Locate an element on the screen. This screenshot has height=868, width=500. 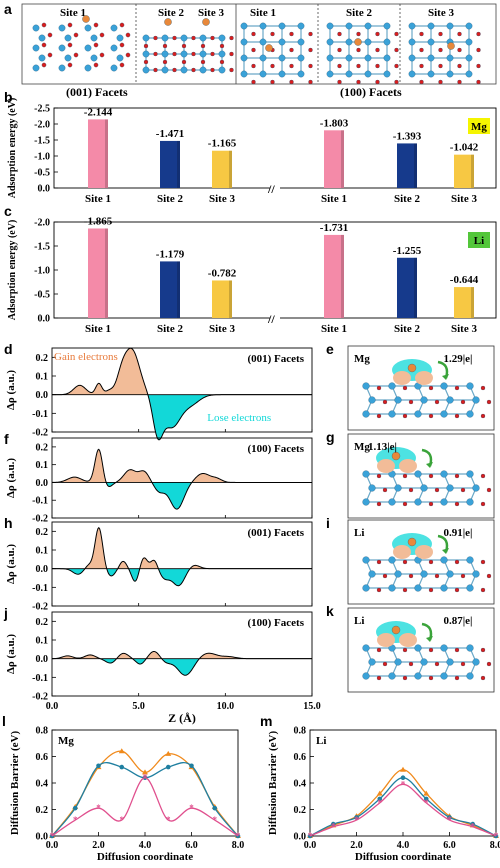
panel-letter: b is located at coordinates (8, 97).